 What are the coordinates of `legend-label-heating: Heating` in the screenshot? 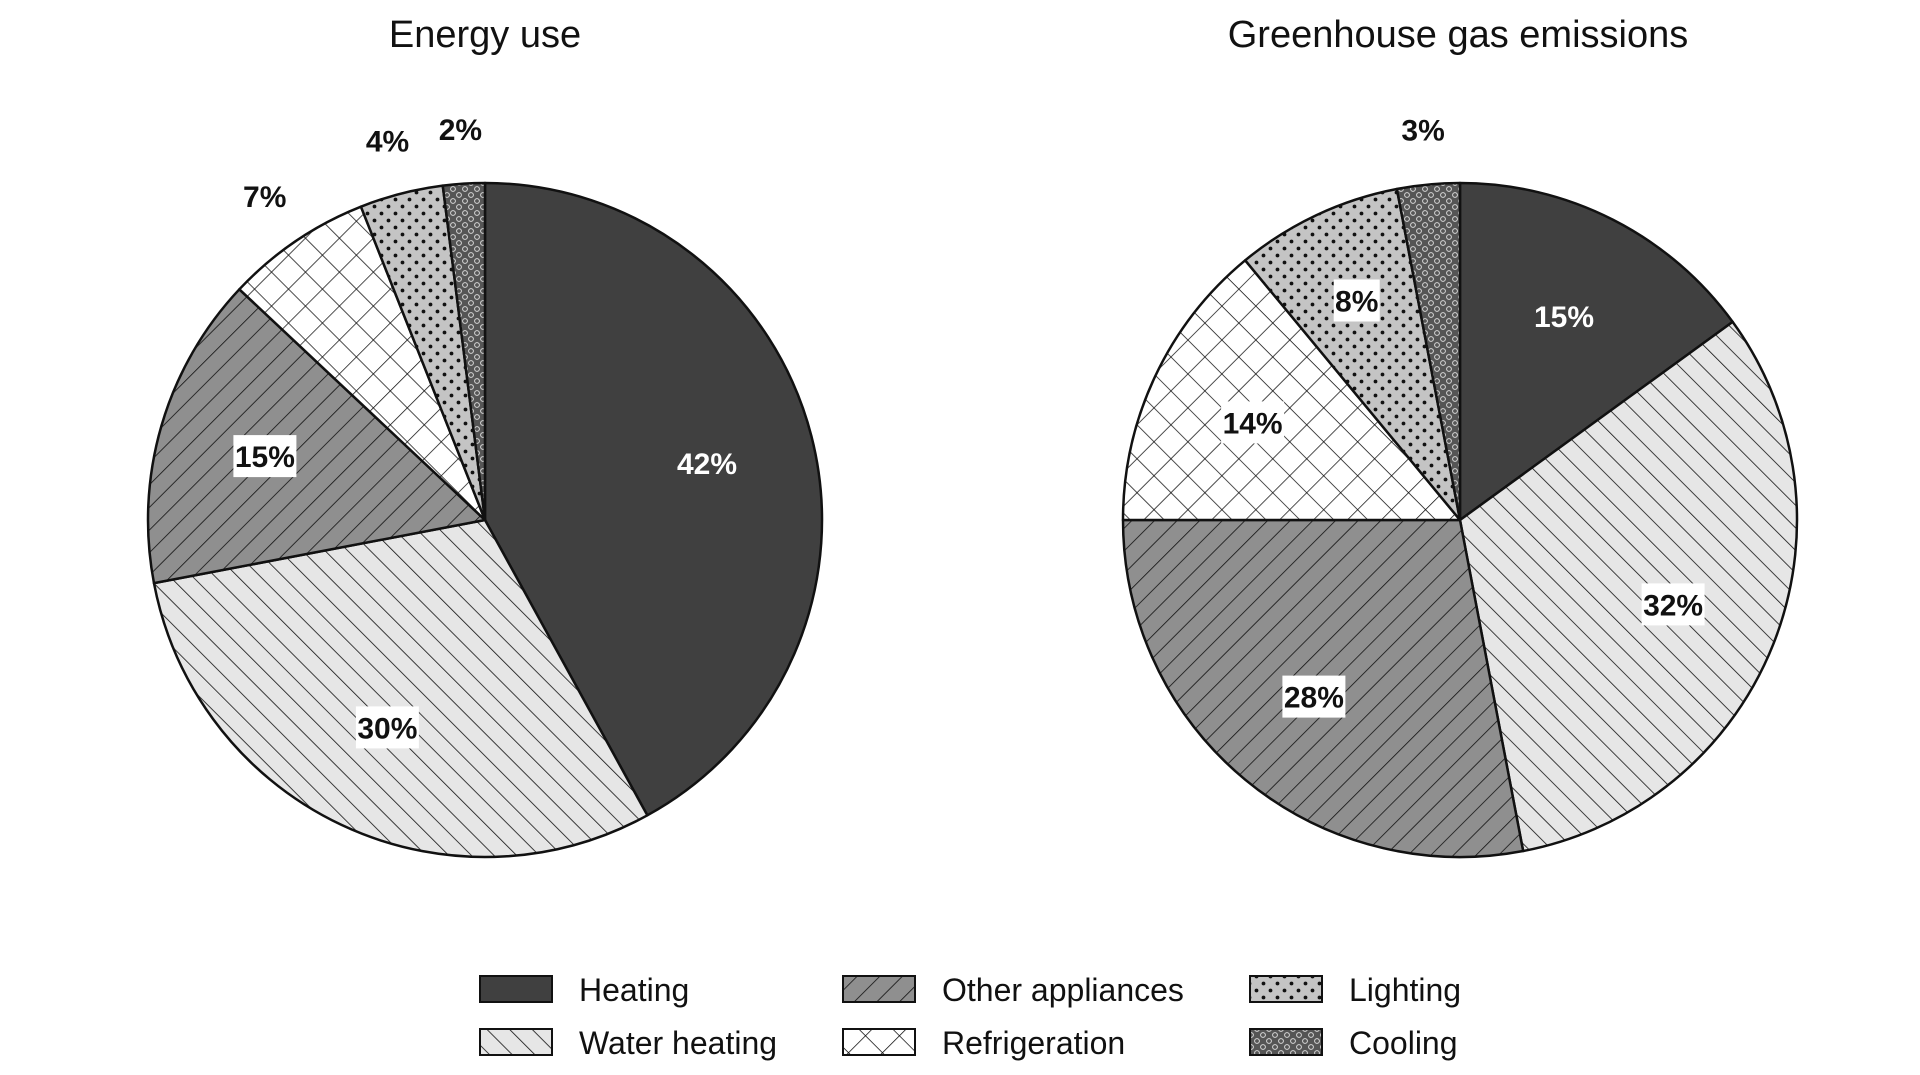 It's located at (634, 990).